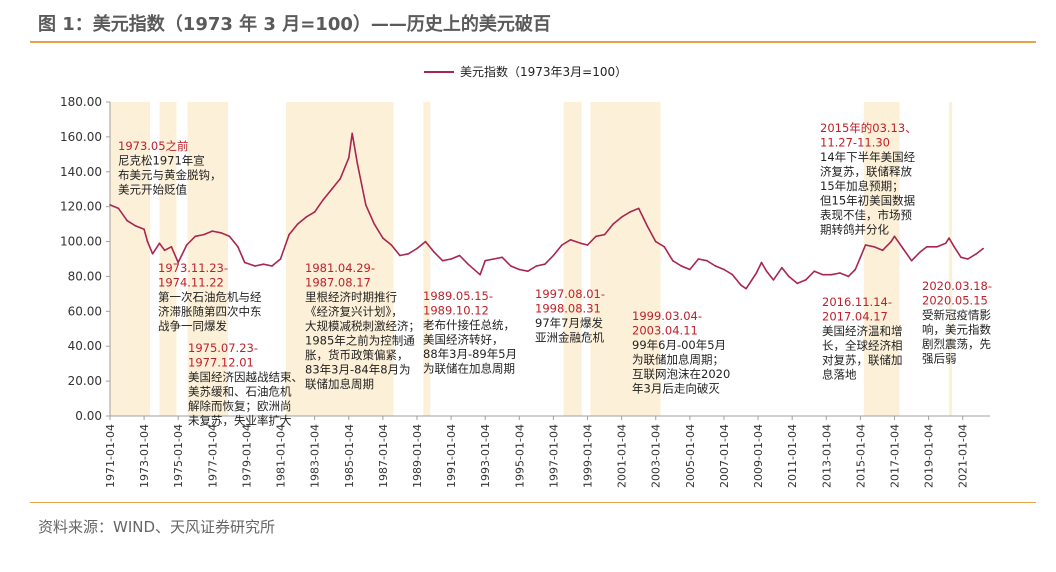  I want to click on annotation-text: 83年3月-84年8月为, so click(358, 370).